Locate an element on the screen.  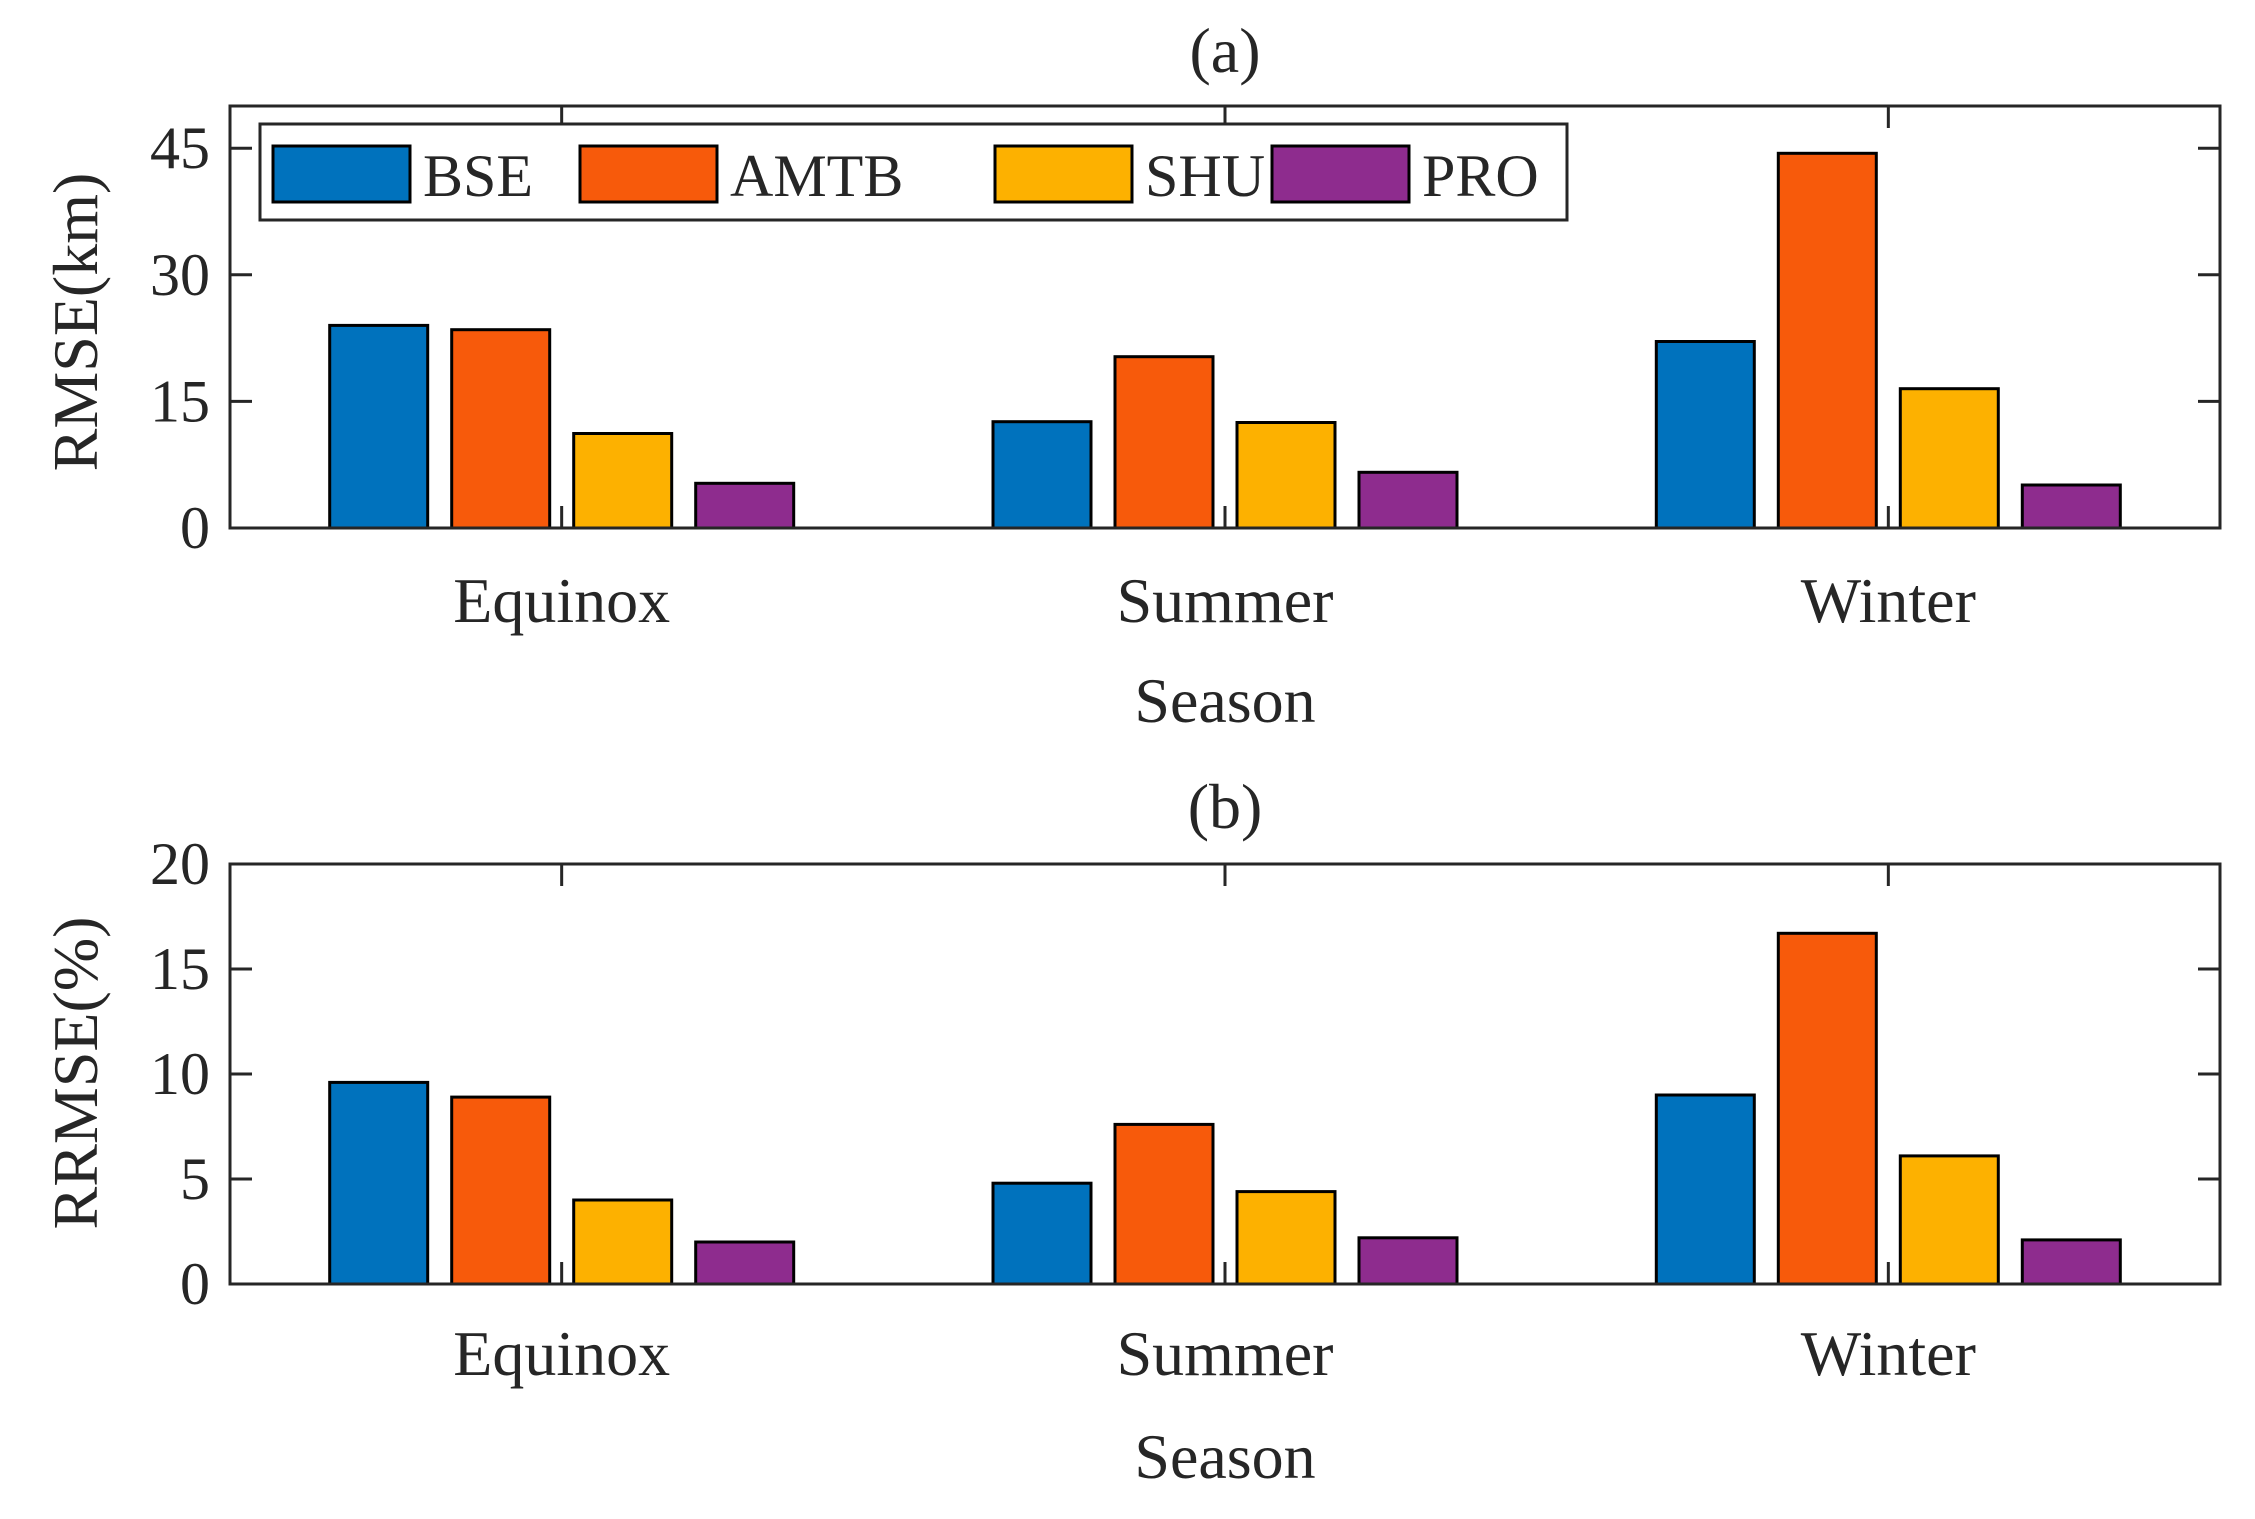
panel-b-tick-labels: 0 5 10 15 20 is located at coordinates (180, 1074).